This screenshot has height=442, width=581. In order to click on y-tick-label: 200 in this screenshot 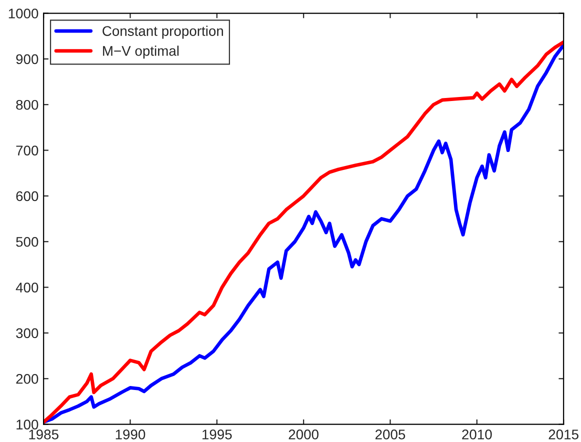, I will do `click(27, 379)`.